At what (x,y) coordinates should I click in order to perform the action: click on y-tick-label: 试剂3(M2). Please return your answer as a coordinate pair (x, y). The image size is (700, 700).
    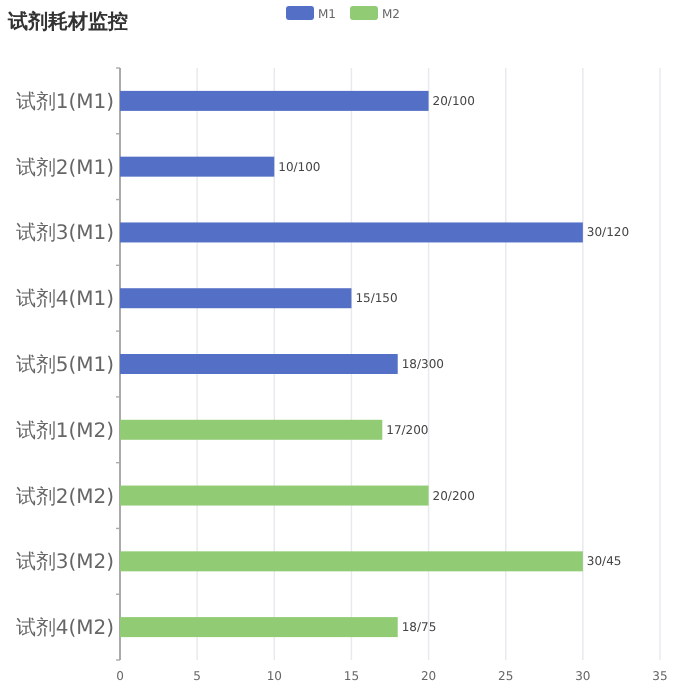
    Looking at the image, I should click on (65, 562).